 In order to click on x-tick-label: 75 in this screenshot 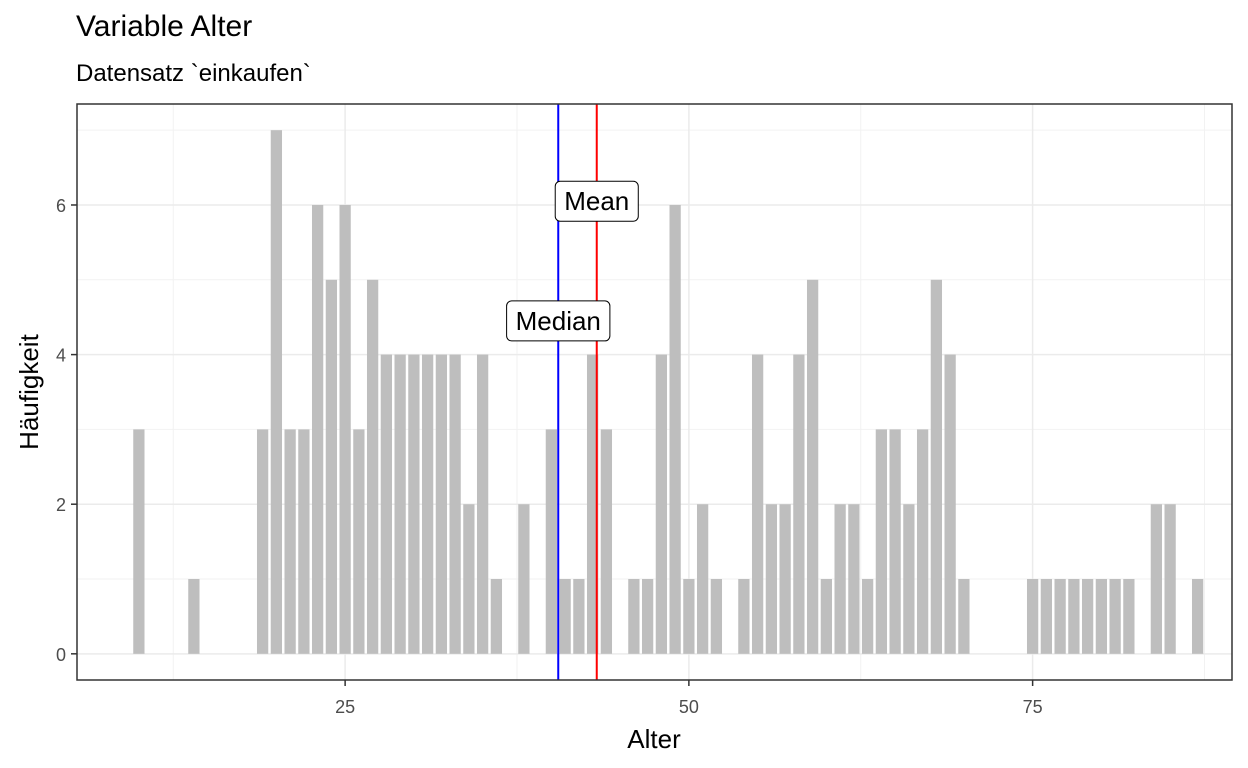, I will do `click(1033, 707)`.